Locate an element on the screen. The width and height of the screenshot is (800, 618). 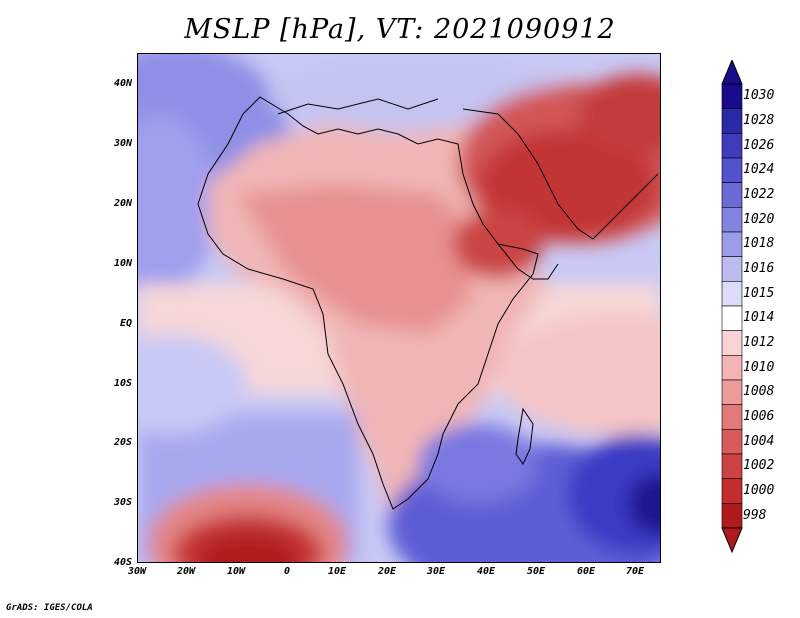
lon-tick: 60E is located at coordinates (586, 571).